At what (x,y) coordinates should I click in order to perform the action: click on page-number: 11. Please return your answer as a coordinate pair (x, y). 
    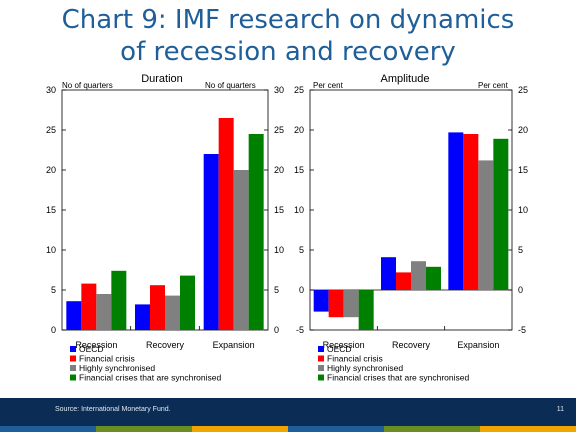
    Looking at the image, I should click on (560, 409).